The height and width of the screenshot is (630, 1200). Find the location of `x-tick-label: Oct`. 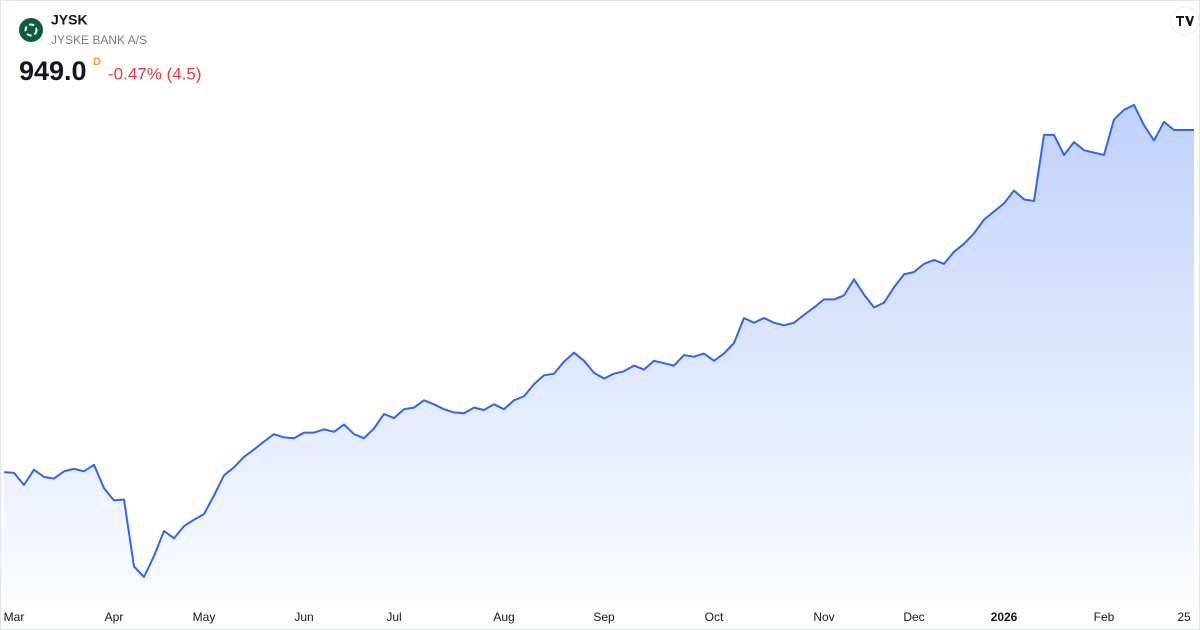

x-tick-label: Oct is located at coordinates (714, 617).